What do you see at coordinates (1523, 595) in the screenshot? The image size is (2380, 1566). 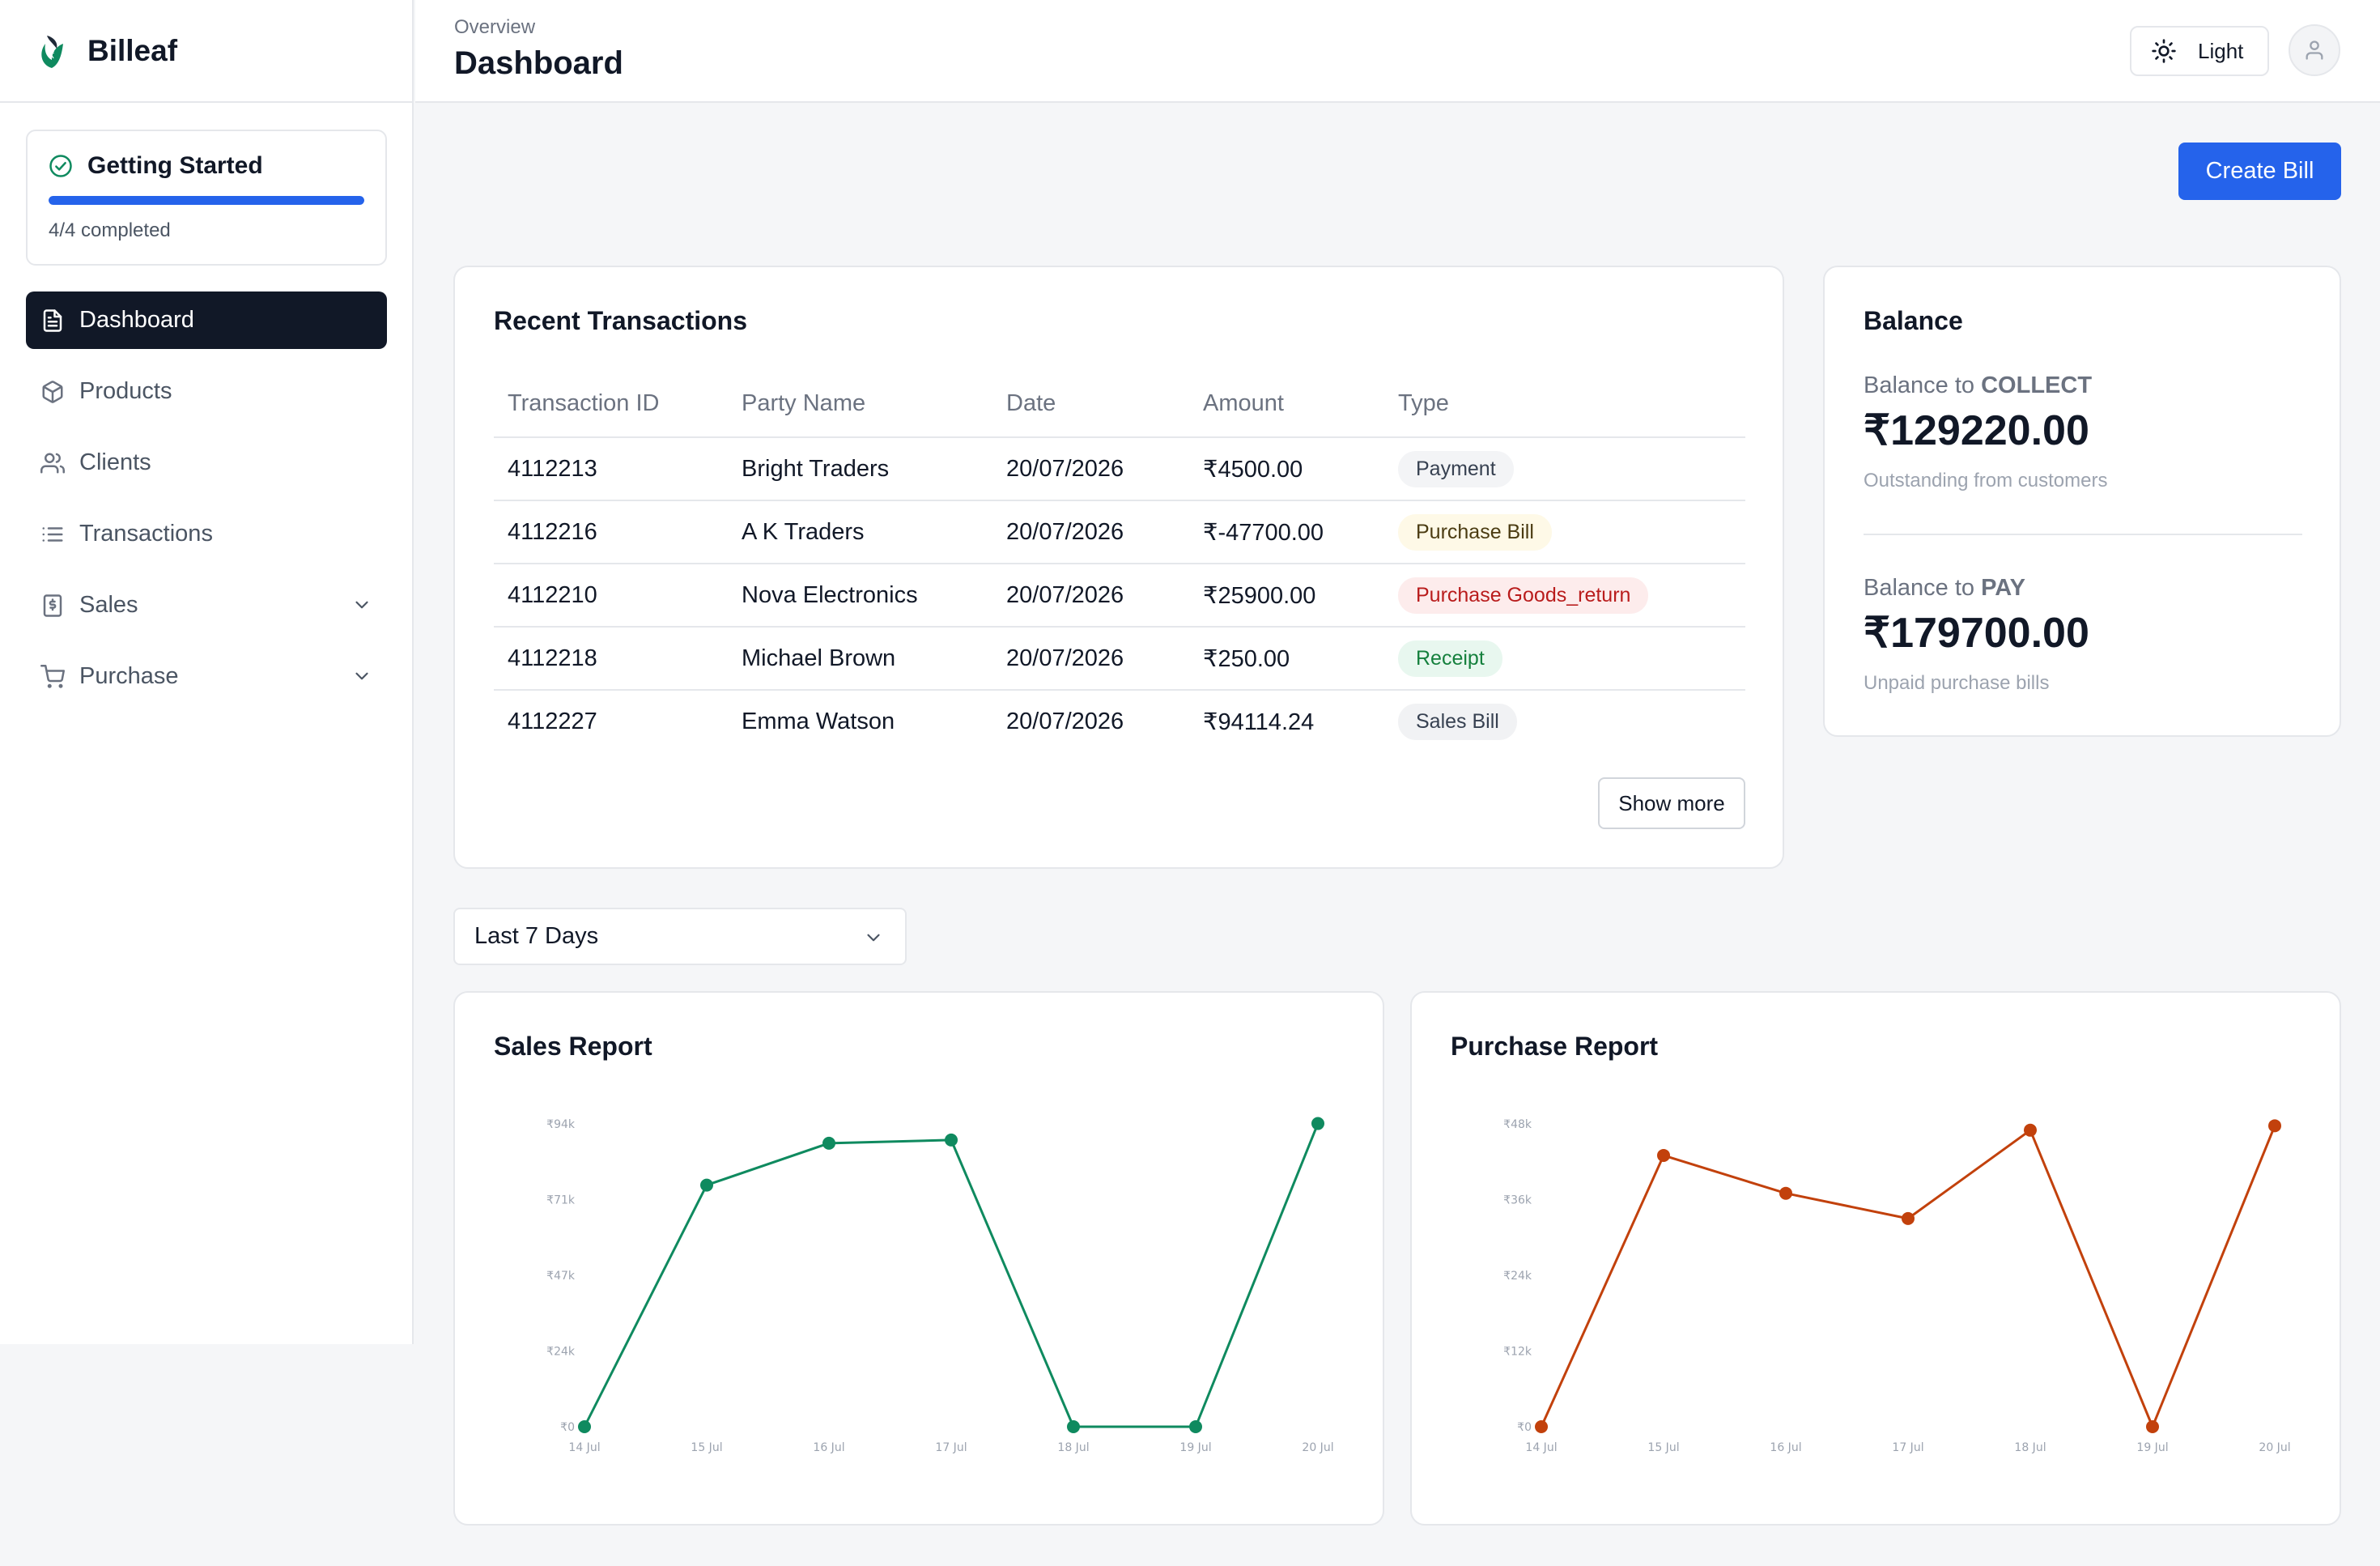 I see `type-badge: Purchase Goods_return` at bounding box center [1523, 595].